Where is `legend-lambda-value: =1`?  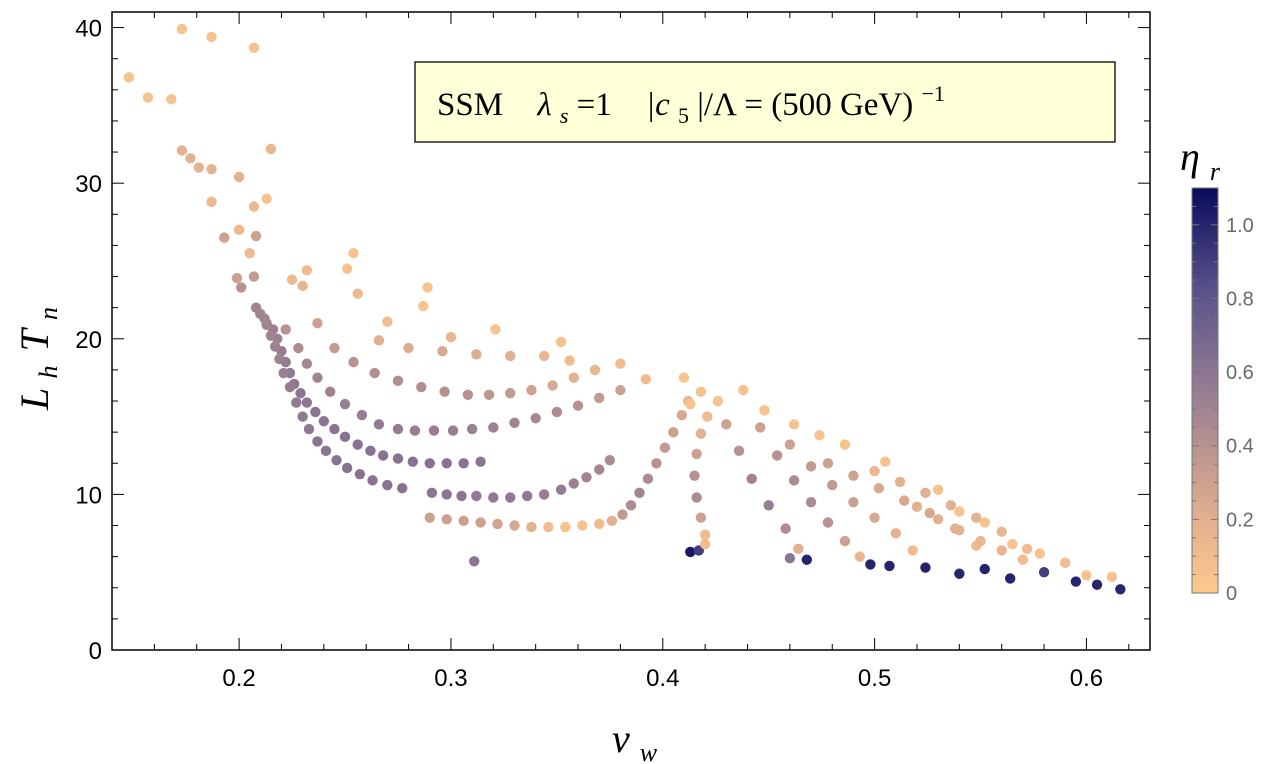 legend-lambda-value: =1 is located at coordinates (594, 105).